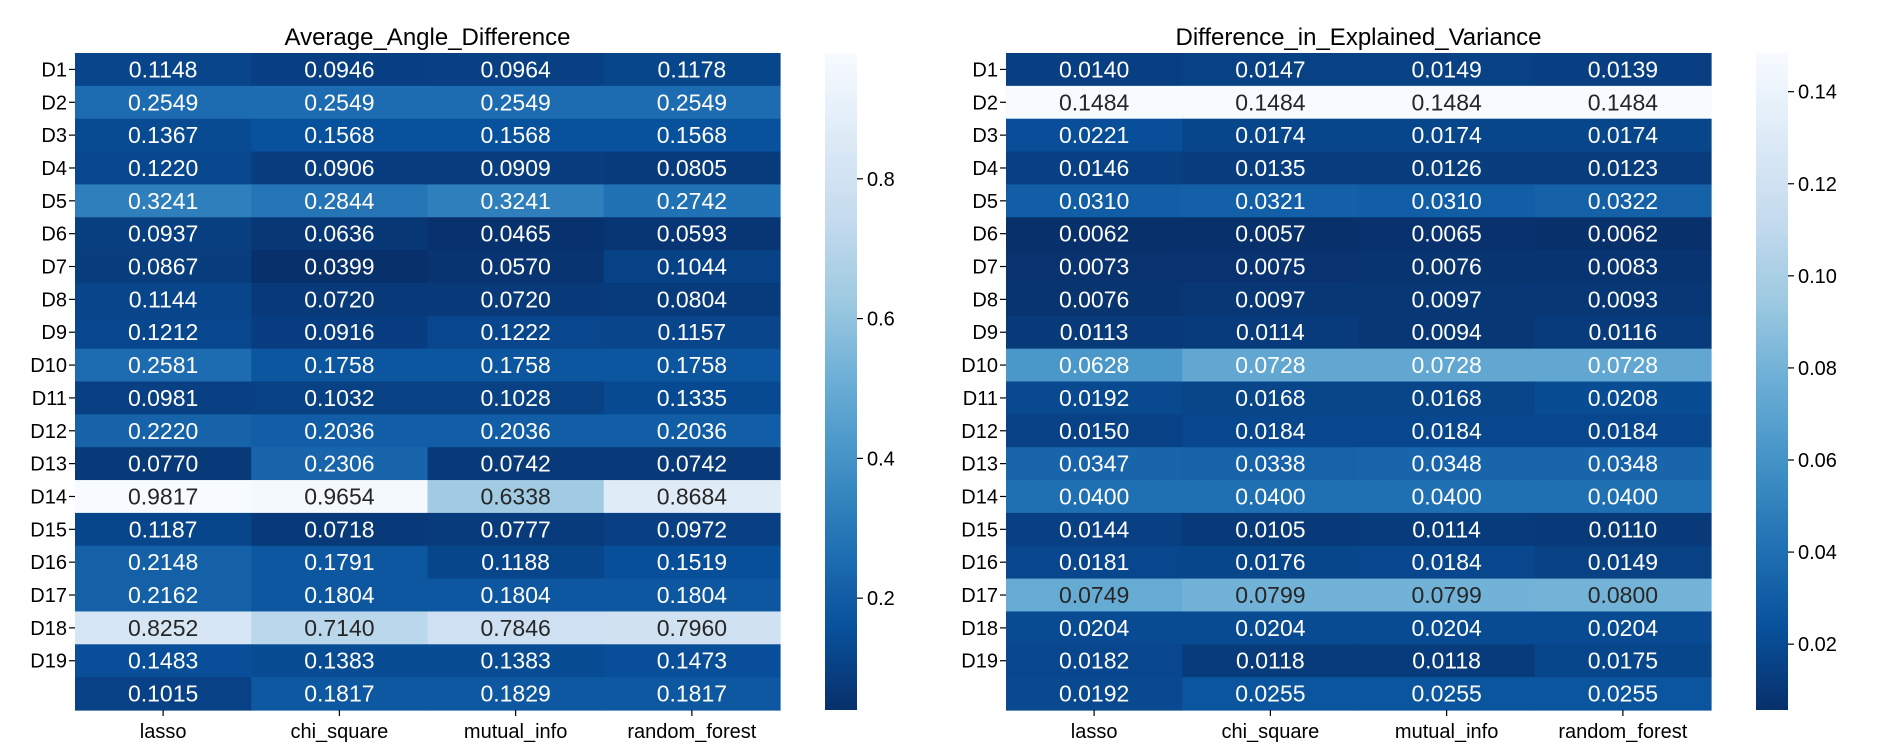 The image size is (1884, 754). I want to click on cell-value-label: 0.0399, so click(339, 267).